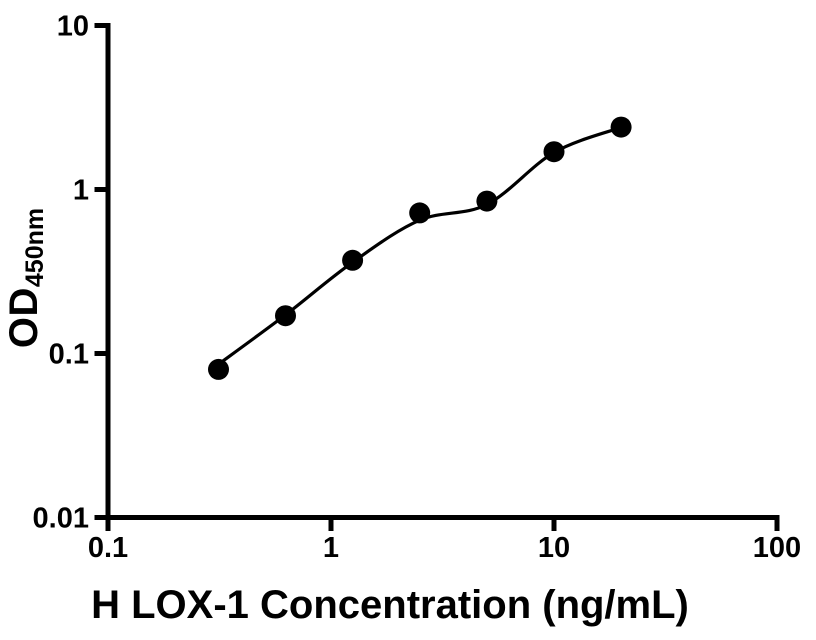 This screenshot has height=640, width=816. What do you see at coordinates (390, 605) in the screenshot?
I see `x-axis-title: H LOX-1 Concentration (ng/mL)` at bounding box center [390, 605].